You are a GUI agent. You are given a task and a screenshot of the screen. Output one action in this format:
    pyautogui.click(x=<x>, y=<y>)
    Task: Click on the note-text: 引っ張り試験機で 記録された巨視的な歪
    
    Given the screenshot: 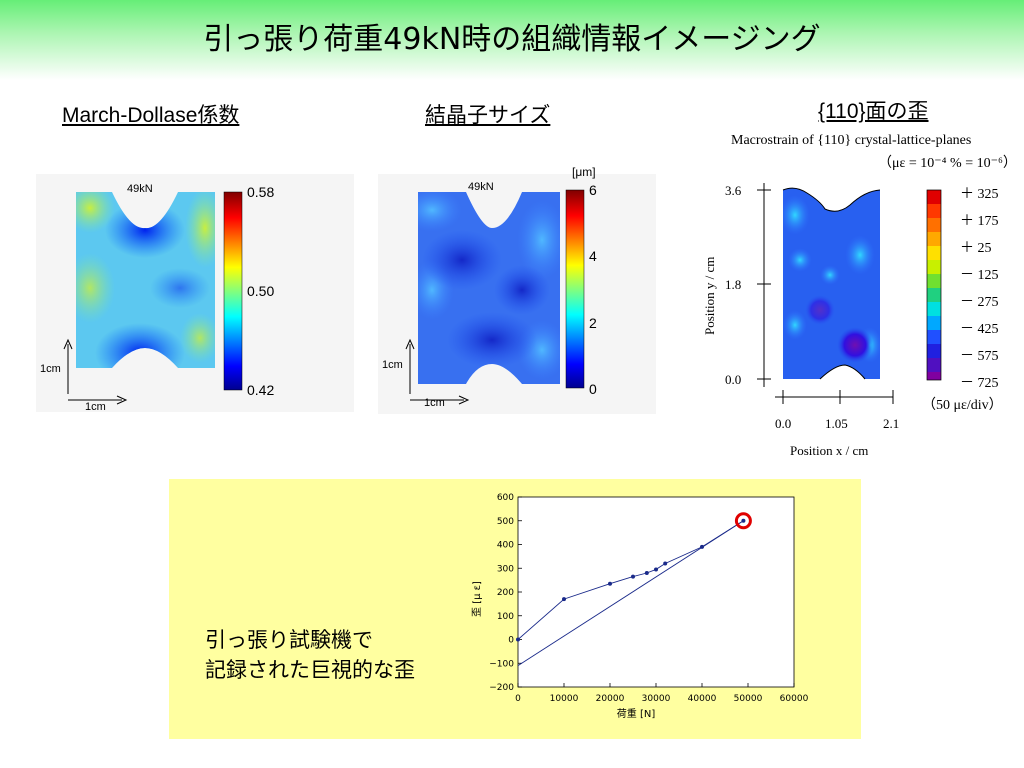 What is the action you would take?
    pyautogui.click(x=310, y=655)
    